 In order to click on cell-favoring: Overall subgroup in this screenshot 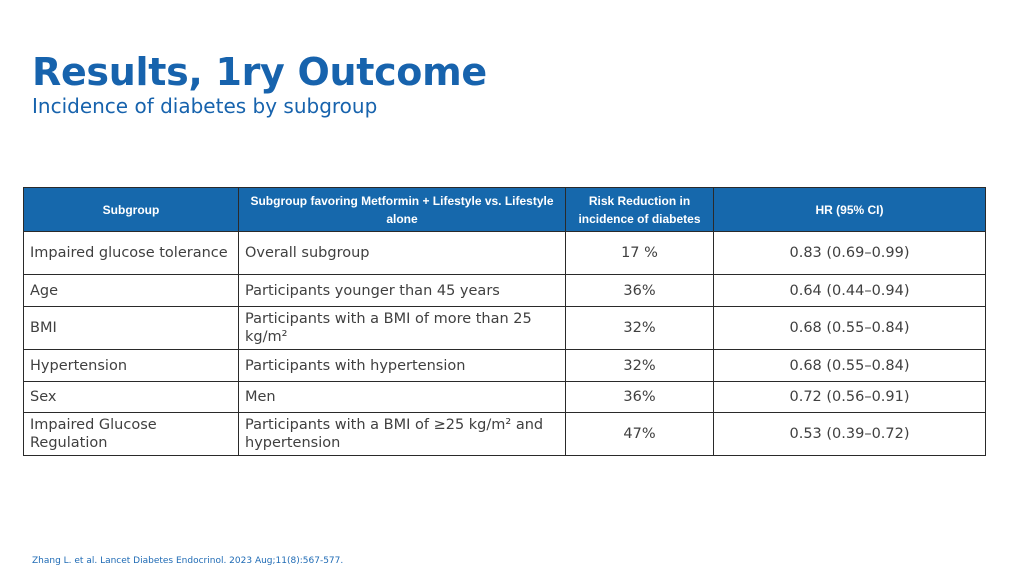, I will do `click(402, 253)`.